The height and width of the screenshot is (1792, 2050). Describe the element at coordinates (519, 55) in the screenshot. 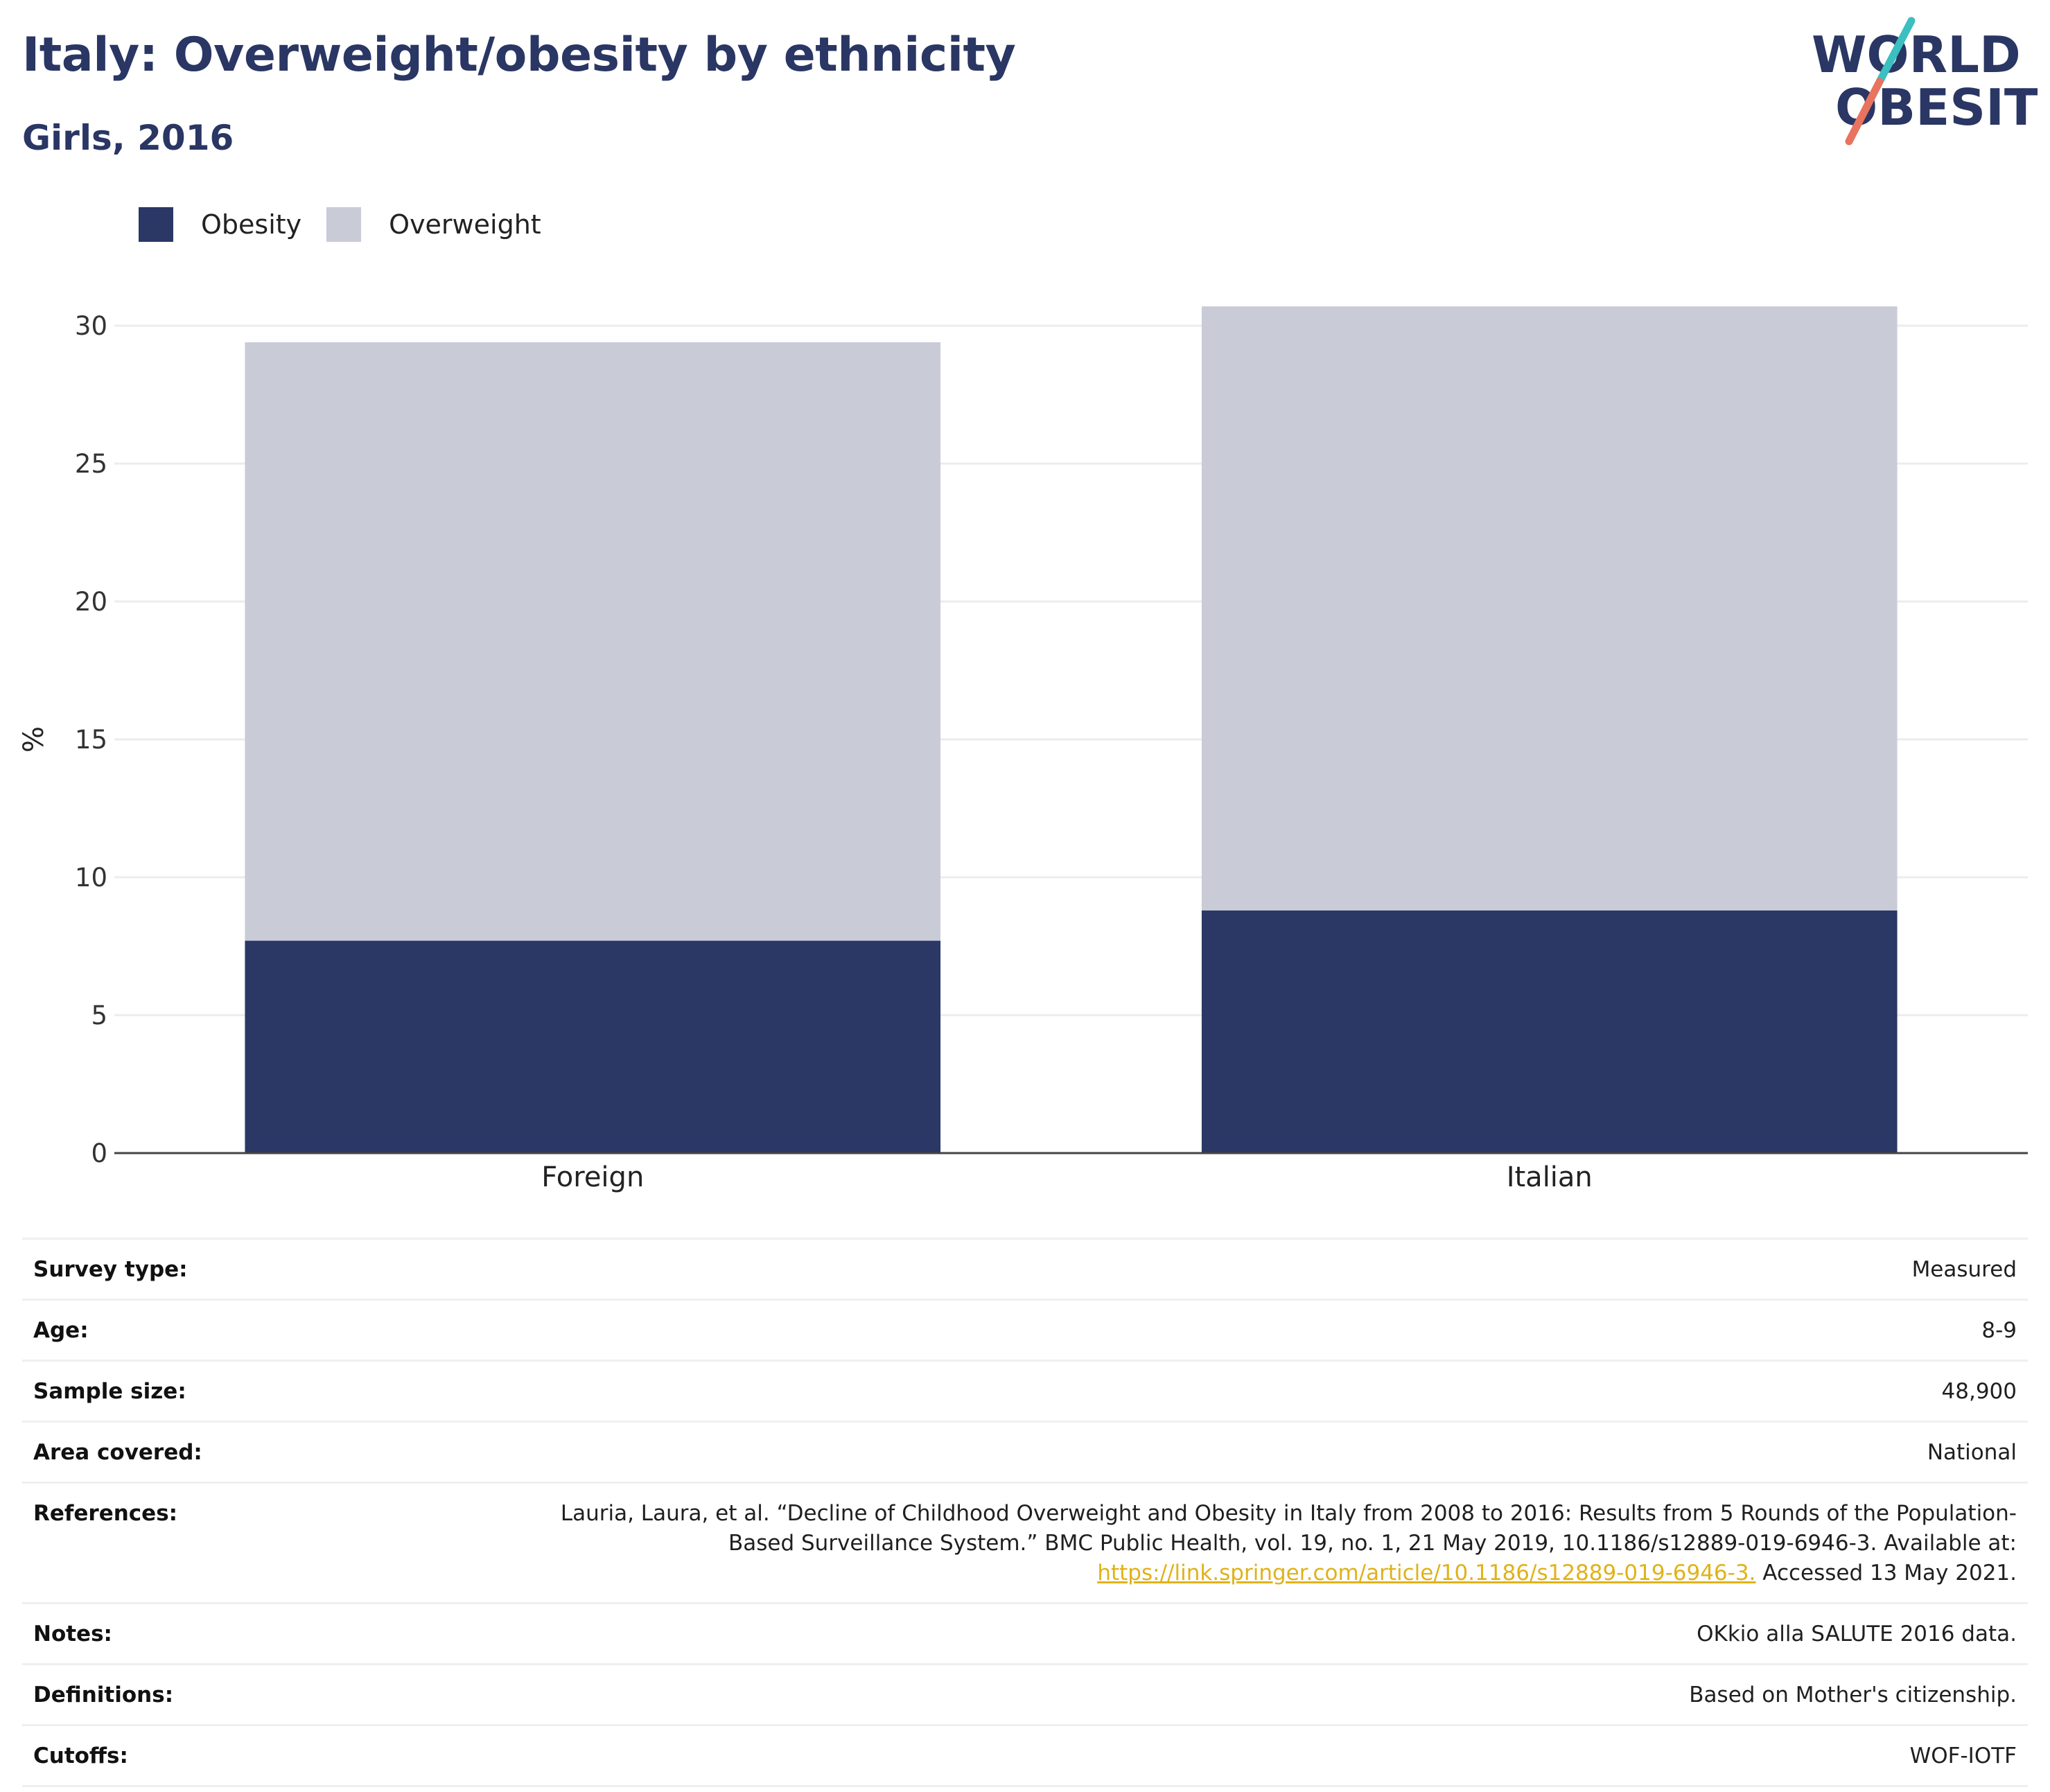

I see `chart-title: Italy: Overweight/obesity by ethnicity` at that location.